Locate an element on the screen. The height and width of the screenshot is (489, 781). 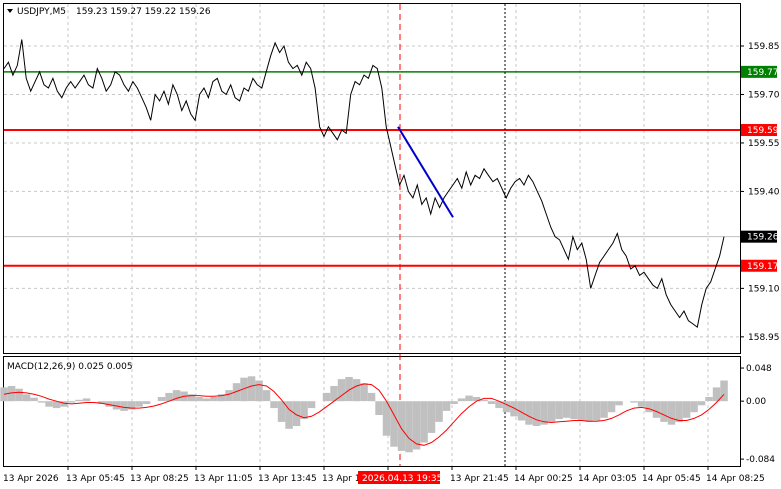
time-tick-label: 13 Apr 1 is located at coordinates (341, 479).